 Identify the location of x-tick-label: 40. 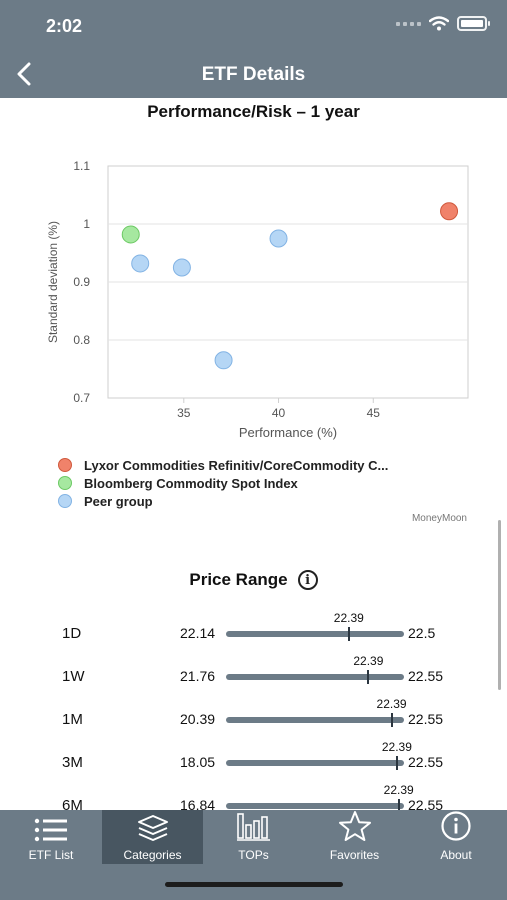
(279, 413).